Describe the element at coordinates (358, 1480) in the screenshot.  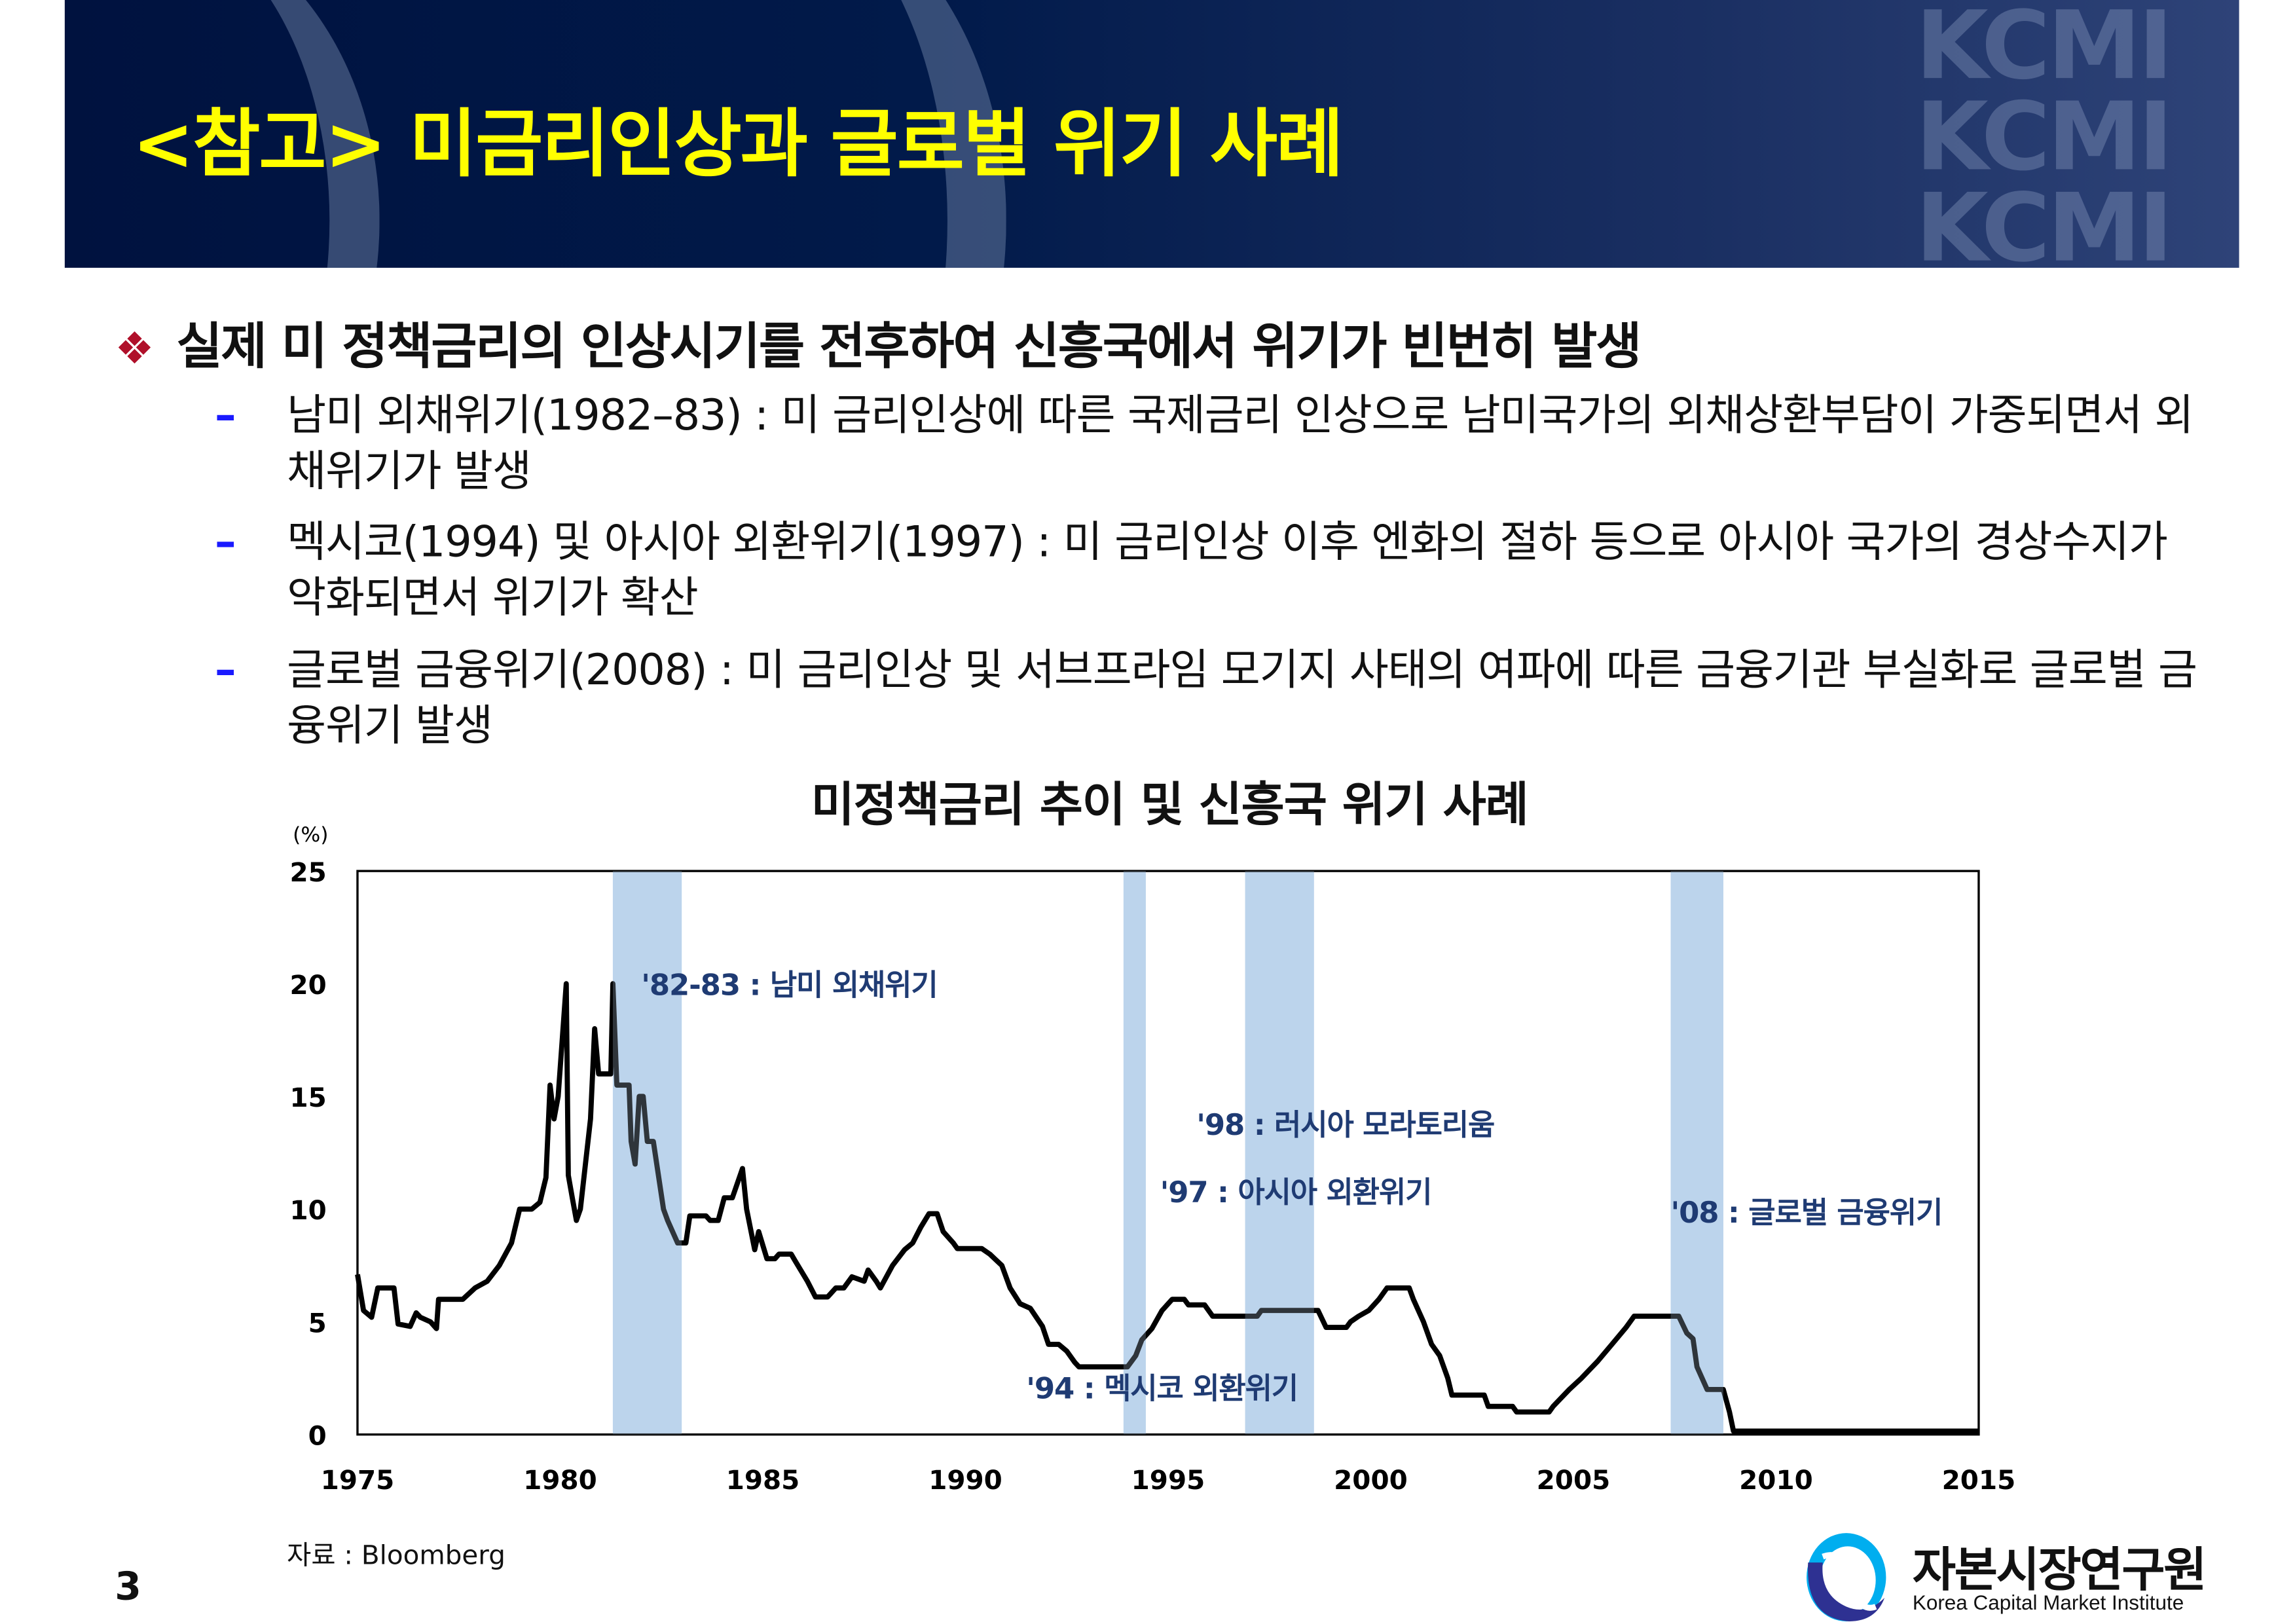
I see `x-tick-label: 1975` at that location.